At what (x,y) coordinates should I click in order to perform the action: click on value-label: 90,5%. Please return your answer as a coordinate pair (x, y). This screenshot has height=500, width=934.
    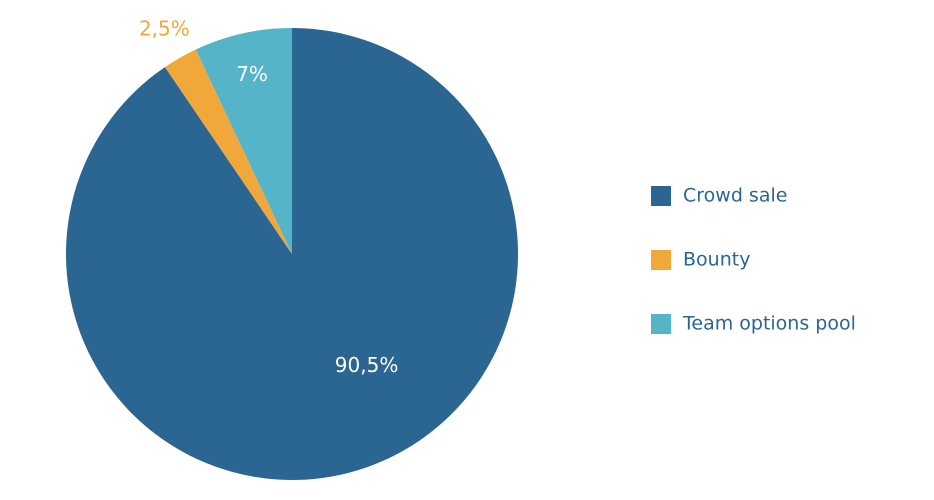
    Looking at the image, I should click on (367, 365).